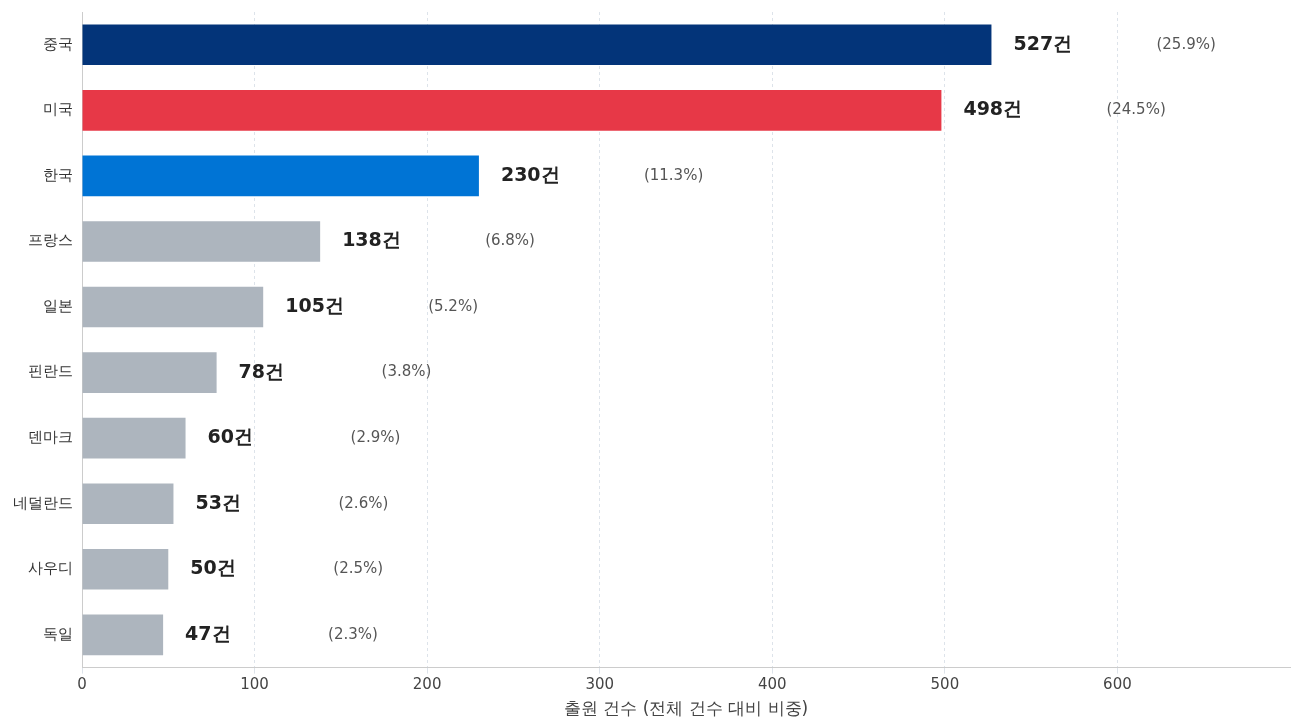 This screenshot has height=724, width=1296. I want to click on text: 78건 (3.8%), so click(335, 370).